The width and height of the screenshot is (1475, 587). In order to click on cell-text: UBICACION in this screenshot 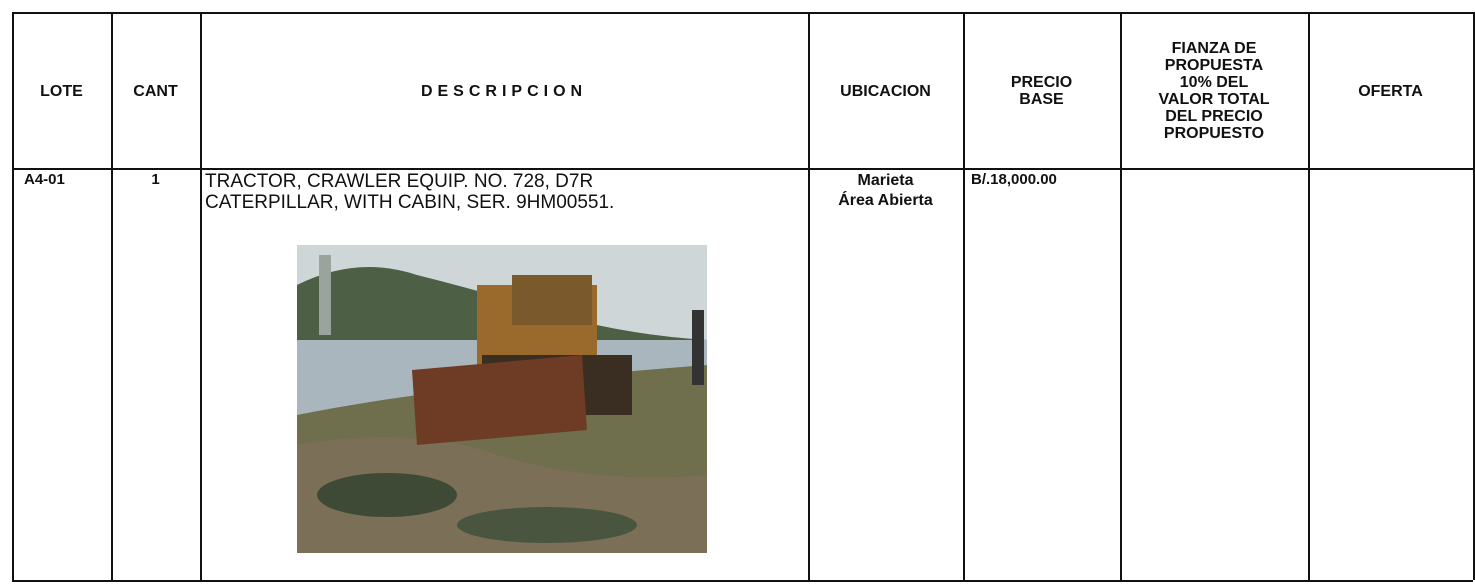, I will do `click(885, 91)`.